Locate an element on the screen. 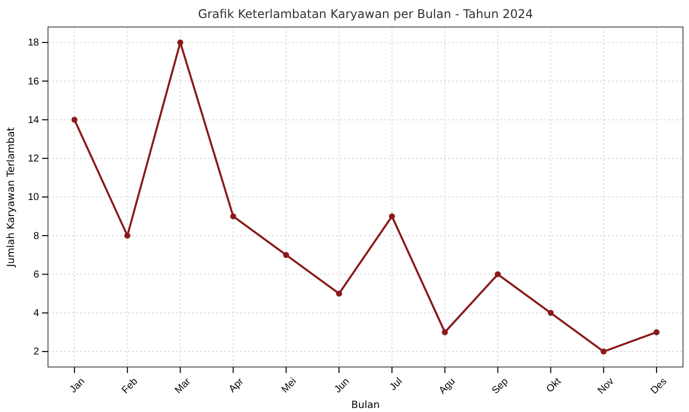 This screenshot has height=412, width=689. x-tick-label: Mei is located at coordinates (289, 386).